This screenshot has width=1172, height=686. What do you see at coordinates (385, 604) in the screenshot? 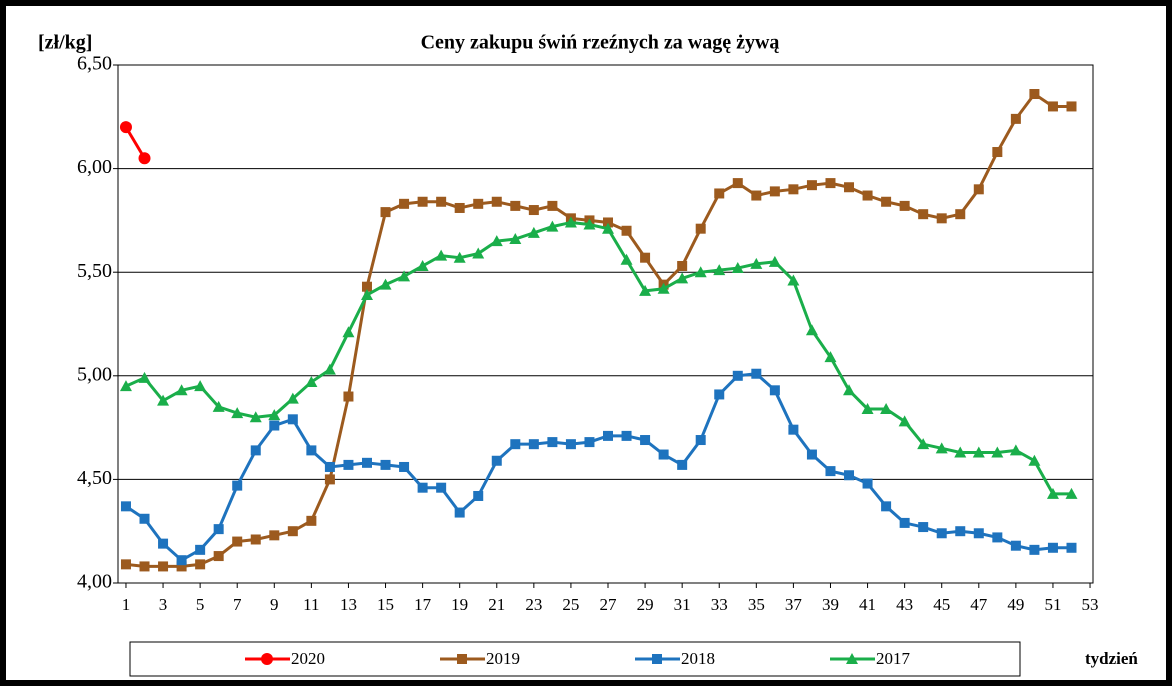
I see `x-tick-label: 15` at bounding box center [385, 604].